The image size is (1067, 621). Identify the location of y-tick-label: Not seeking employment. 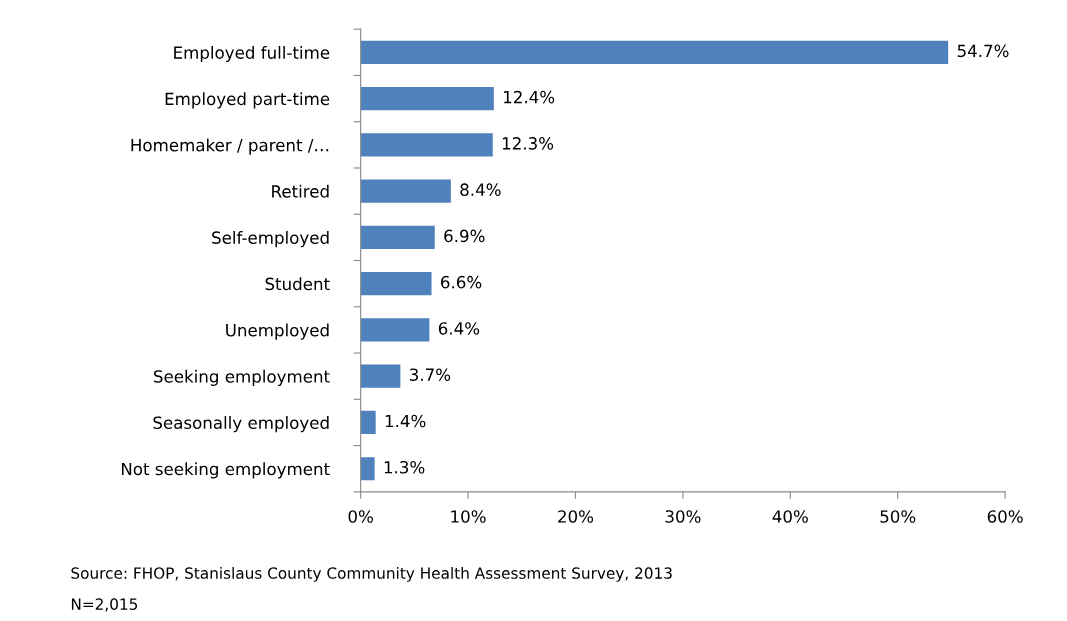
(225, 470).